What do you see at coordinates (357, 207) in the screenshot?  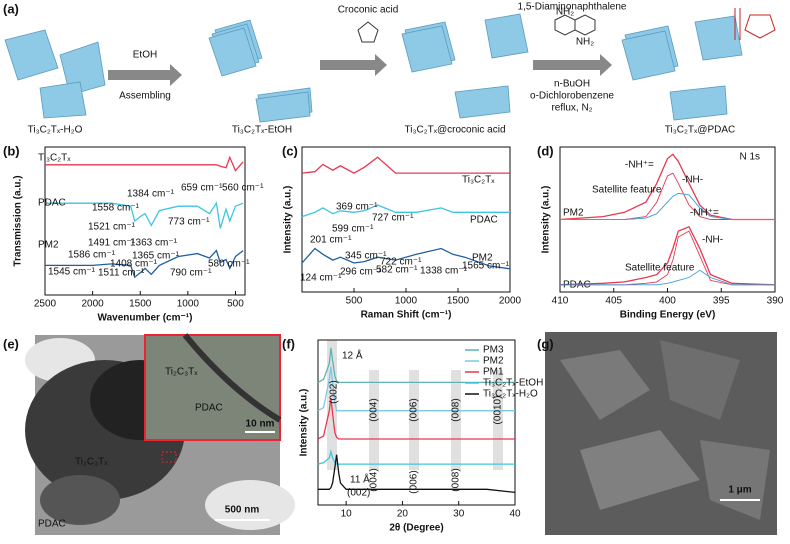 I see `annotation: 369 cm⁻¹` at bounding box center [357, 207].